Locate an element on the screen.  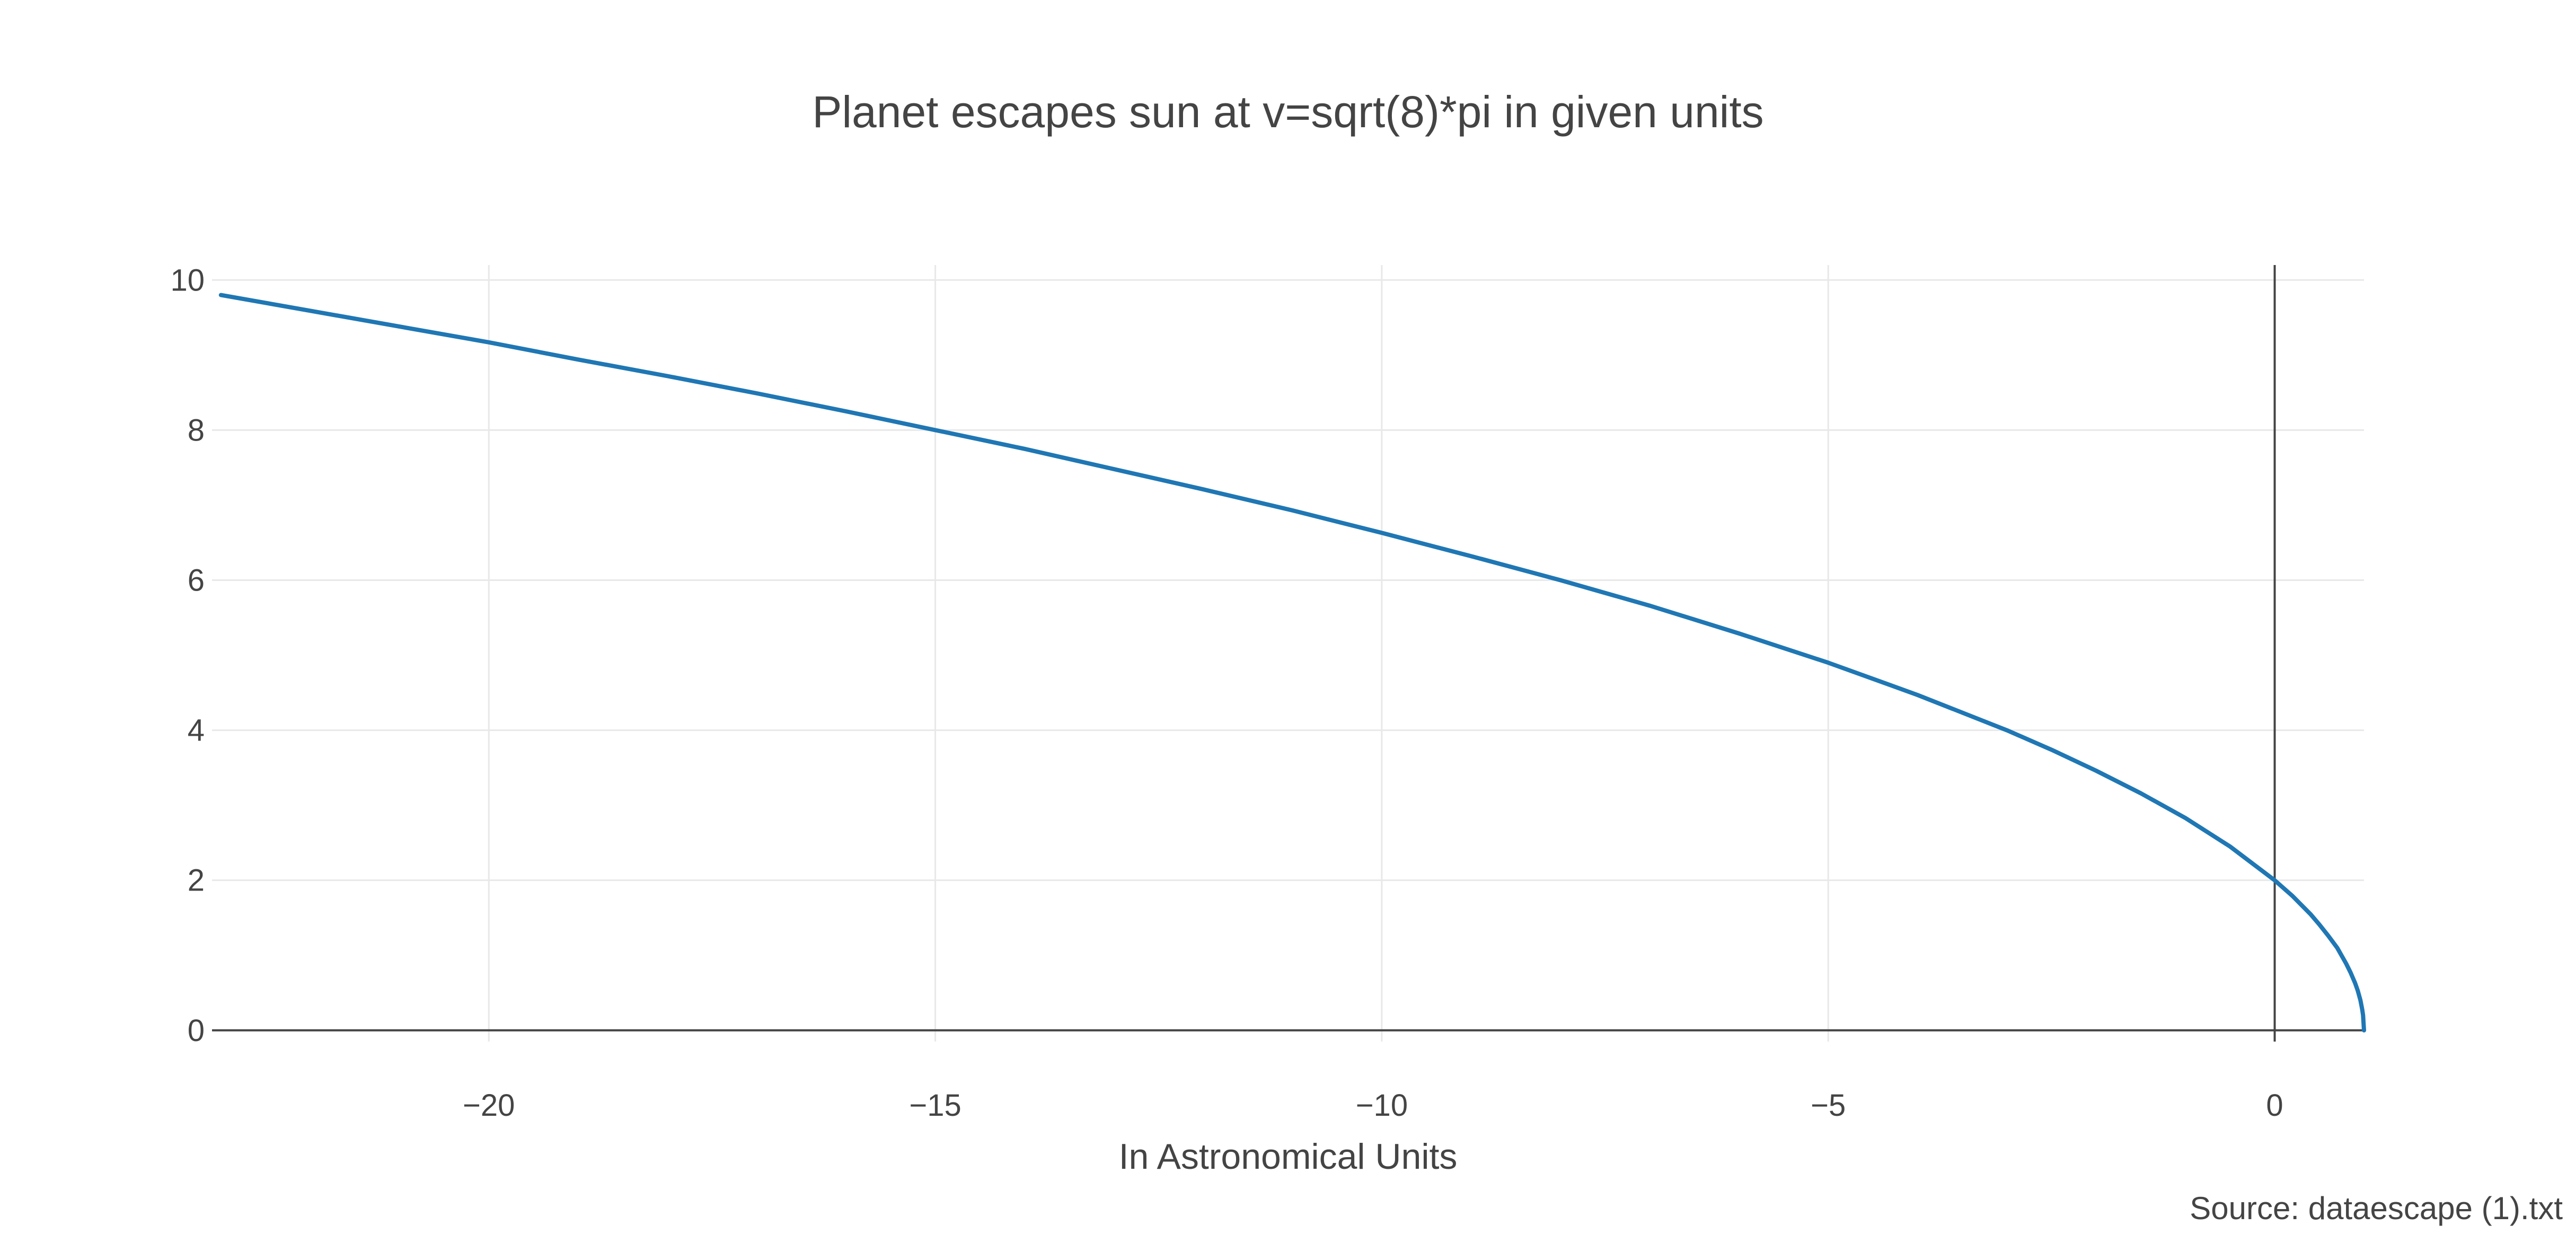
y-tick-label: 6 is located at coordinates (196, 580).